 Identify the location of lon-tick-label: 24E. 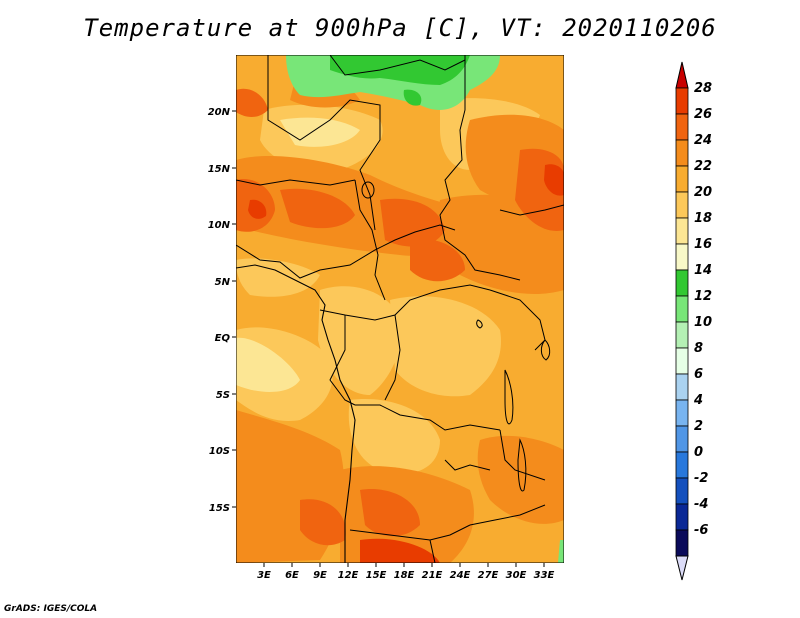
(460, 575).